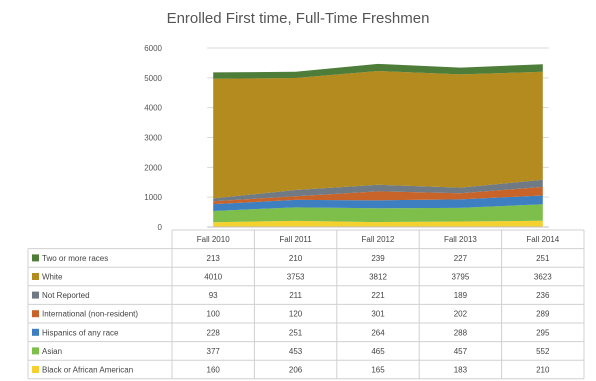 The image size is (596, 381). Describe the element at coordinates (153, 78) in the screenshot. I see `y-tick-label: 5000` at that location.